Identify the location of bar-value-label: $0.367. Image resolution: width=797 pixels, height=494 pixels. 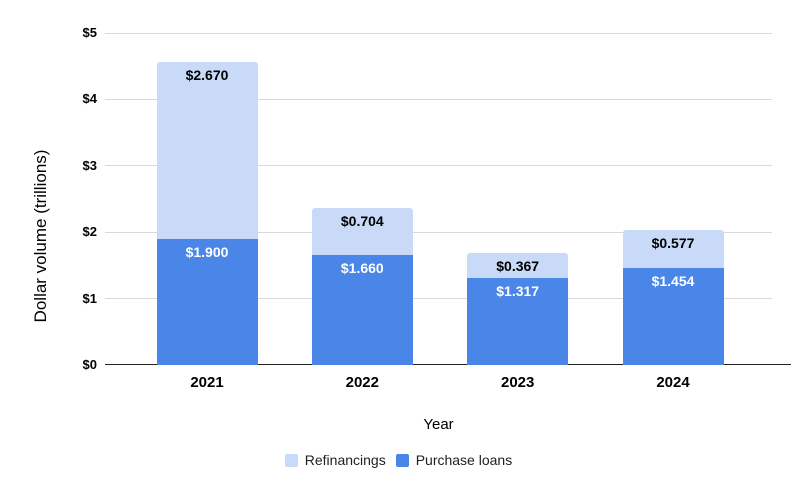
(518, 266).